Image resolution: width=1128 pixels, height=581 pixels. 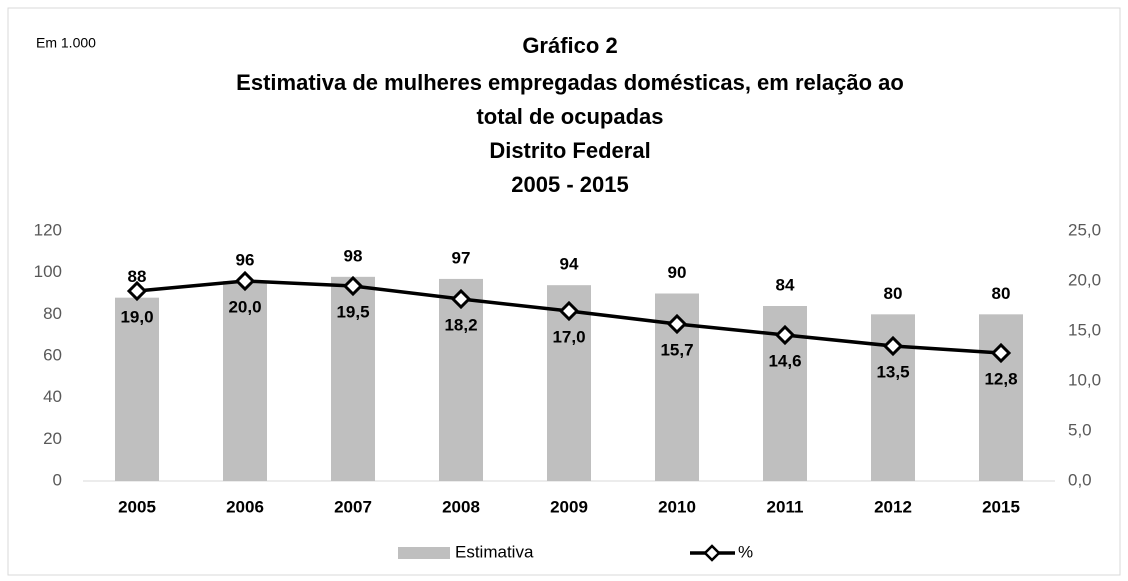 What do you see at coordinates (892, 371) in the screenshot?
I see `line-value-label: 13,5` at bounding box center [892, 371].